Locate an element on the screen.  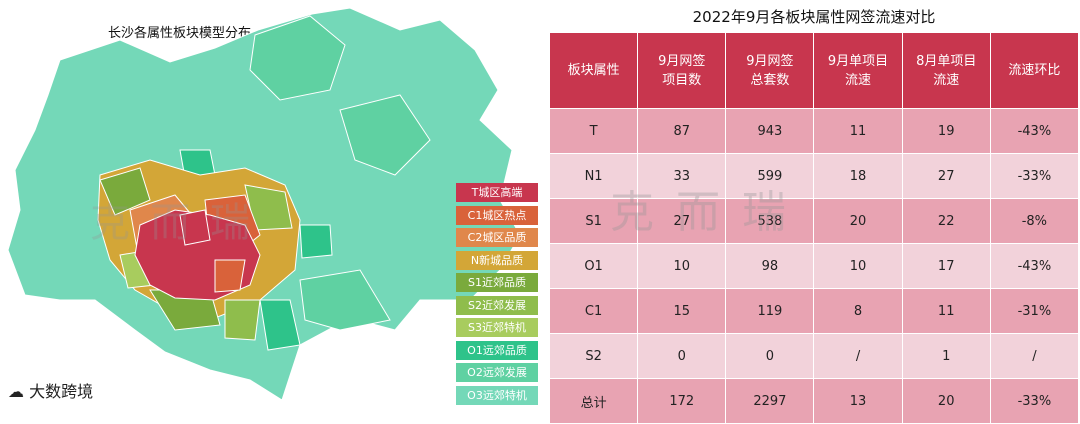
legend-item: O1远郊品质 is located at coordinates (497, 350).